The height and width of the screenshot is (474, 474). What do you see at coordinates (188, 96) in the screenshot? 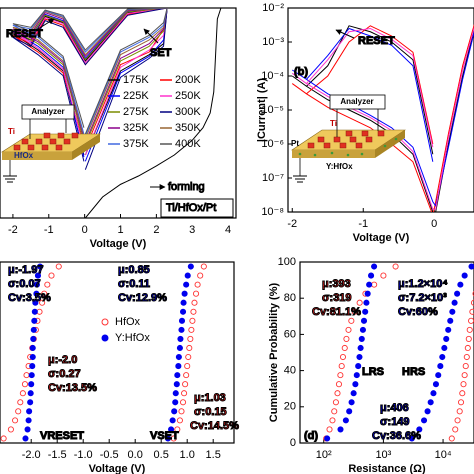
I see `legend-label: 250K` at bounding box center [188, 96].